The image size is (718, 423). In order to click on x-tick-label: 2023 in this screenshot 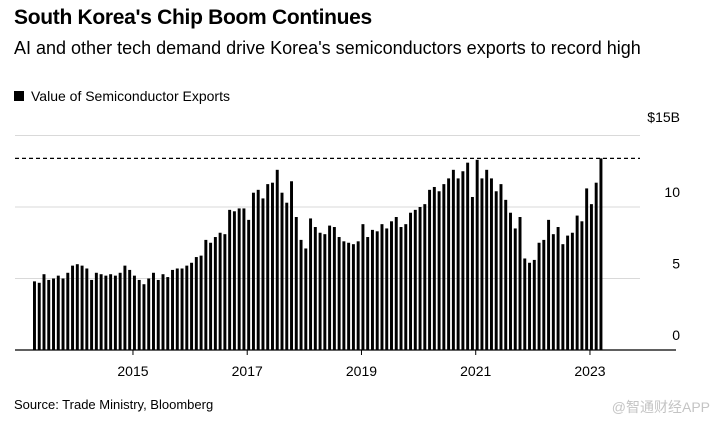, I will do `click(589, 371)`.